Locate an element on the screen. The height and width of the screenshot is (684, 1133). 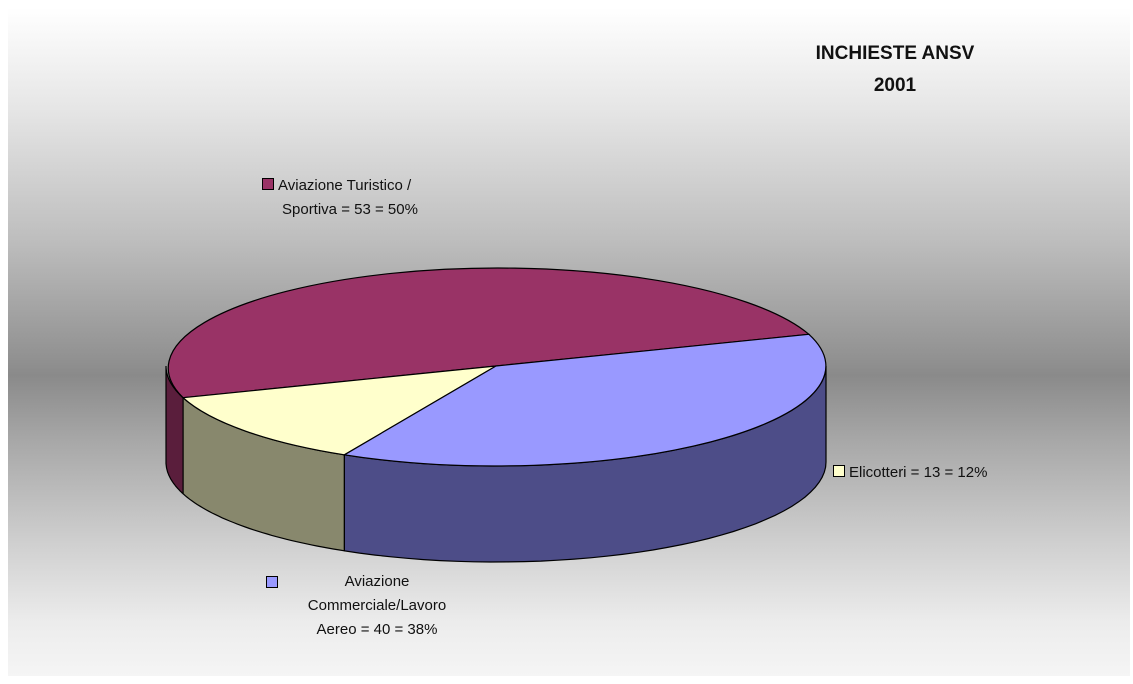
slice-label-elicotteri-line-1: Elicotteri = 13 = 12% is located at coordinates (918, 472).